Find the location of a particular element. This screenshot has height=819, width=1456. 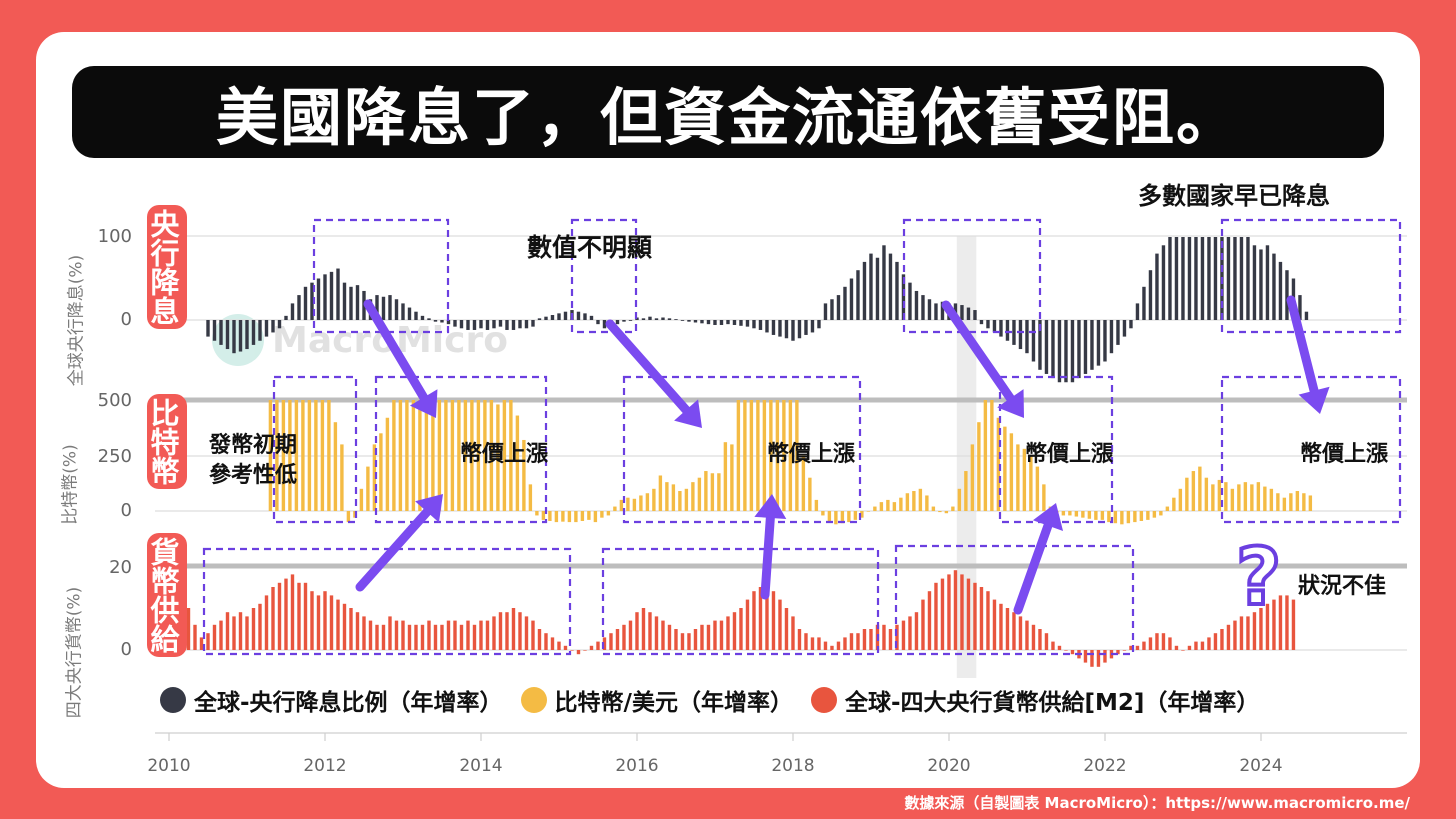

legend-label-m2: 全球-四大央行貨幣供給[M2]（年增率） is located at coordinates (1052, 703).